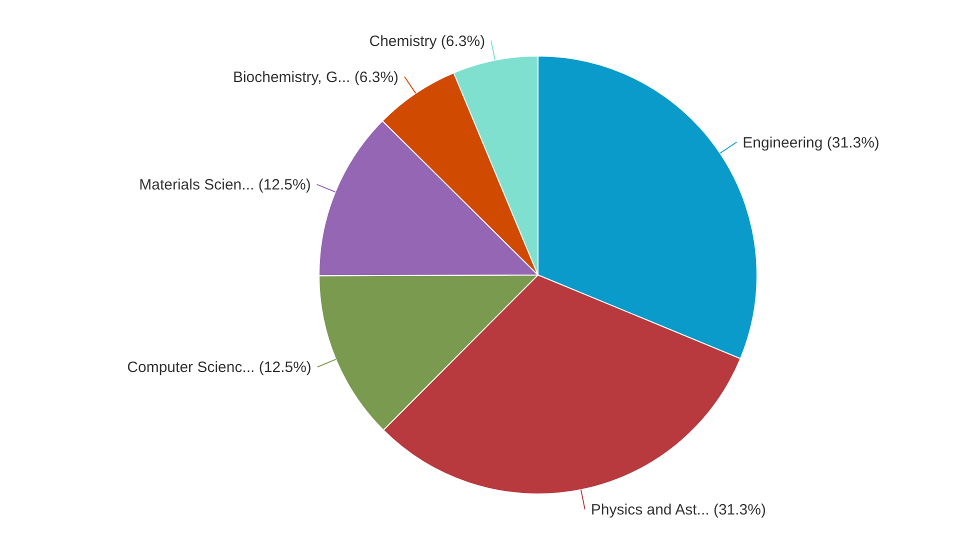 The image size is (965, 545). Describe the element at coordinates (678, 510) in the screenshot. I see `slice-label: Physics and Ast... (31.3%)` at that location.